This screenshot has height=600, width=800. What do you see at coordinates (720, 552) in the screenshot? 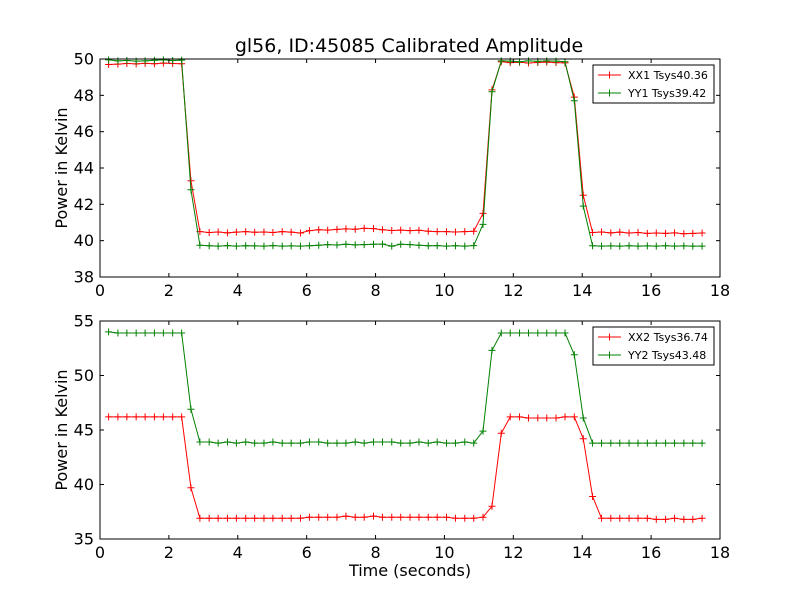
I see `x-tick-label: 18` at bounding box center [720, 552].